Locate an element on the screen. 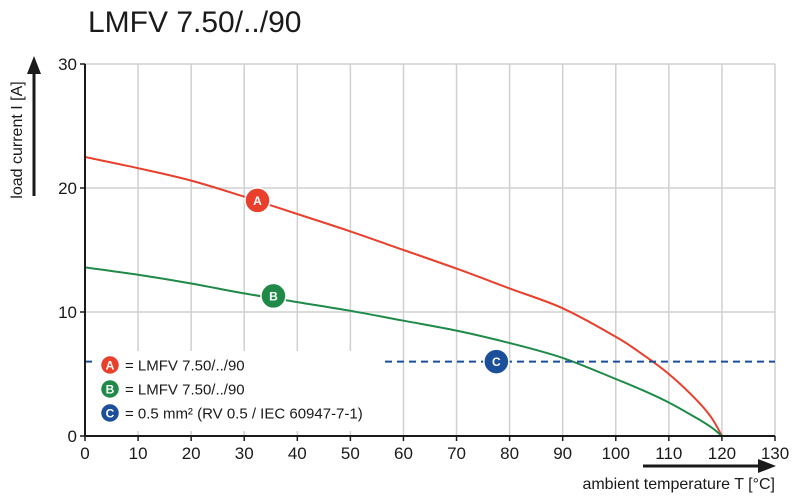 This screenshot has height=500, width=800. series-badge-c: C is located at coordinates (496, 361).